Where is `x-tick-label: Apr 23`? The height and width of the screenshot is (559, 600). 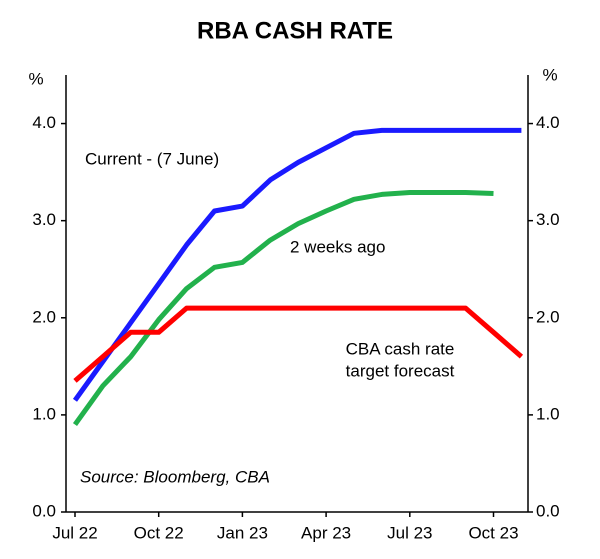 x-tick-label: Apr 23 is located at coordinates (326, 532).